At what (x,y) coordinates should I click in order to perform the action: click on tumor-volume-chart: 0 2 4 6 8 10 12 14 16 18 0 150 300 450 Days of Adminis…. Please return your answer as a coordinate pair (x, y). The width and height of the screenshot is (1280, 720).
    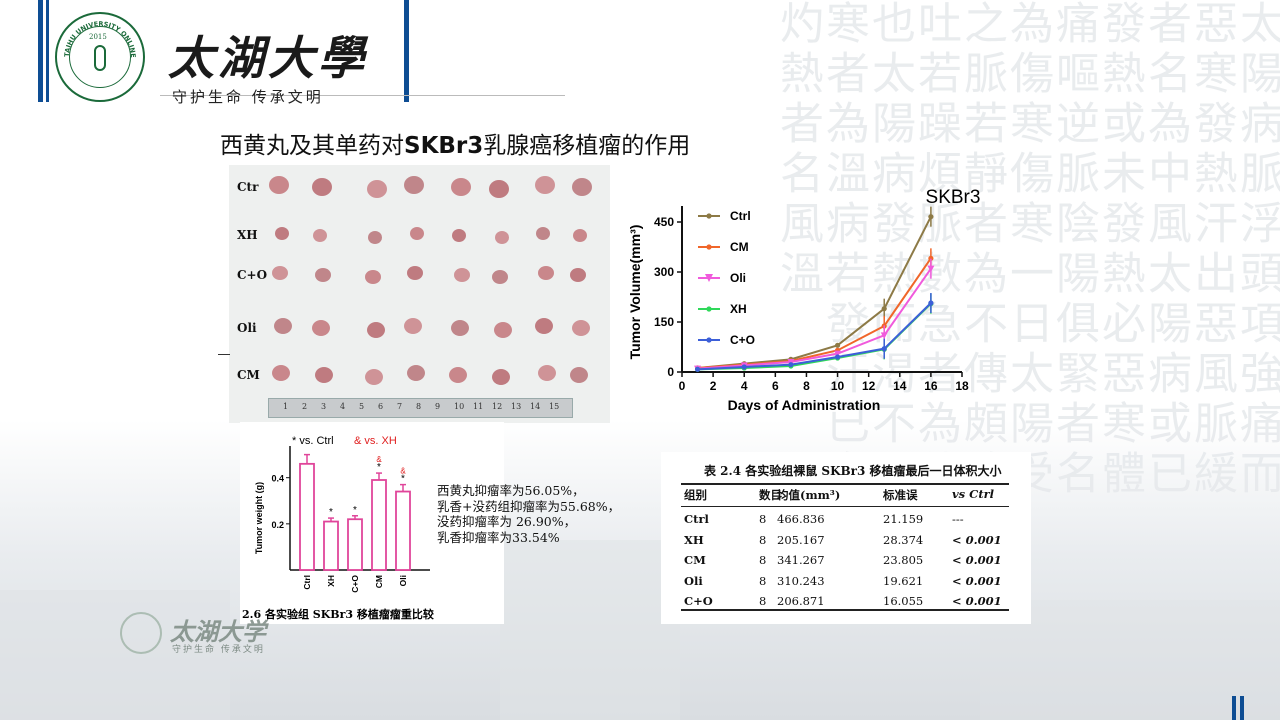
    Looking at the image, I should click on (804, 300).